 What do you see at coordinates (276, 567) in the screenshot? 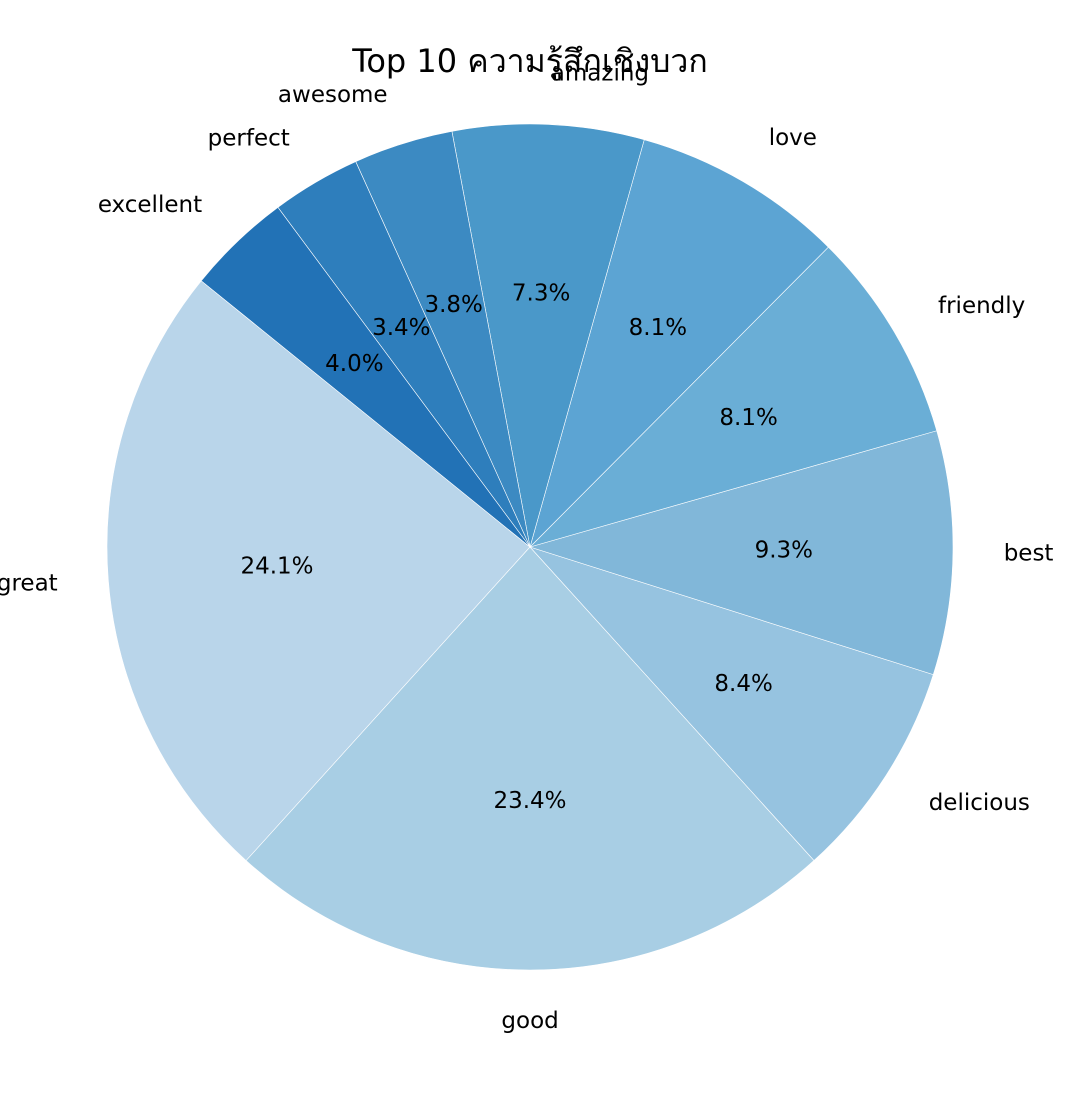
I see `slice-percent-great: 24.1%` at bounding box center [276, 567].